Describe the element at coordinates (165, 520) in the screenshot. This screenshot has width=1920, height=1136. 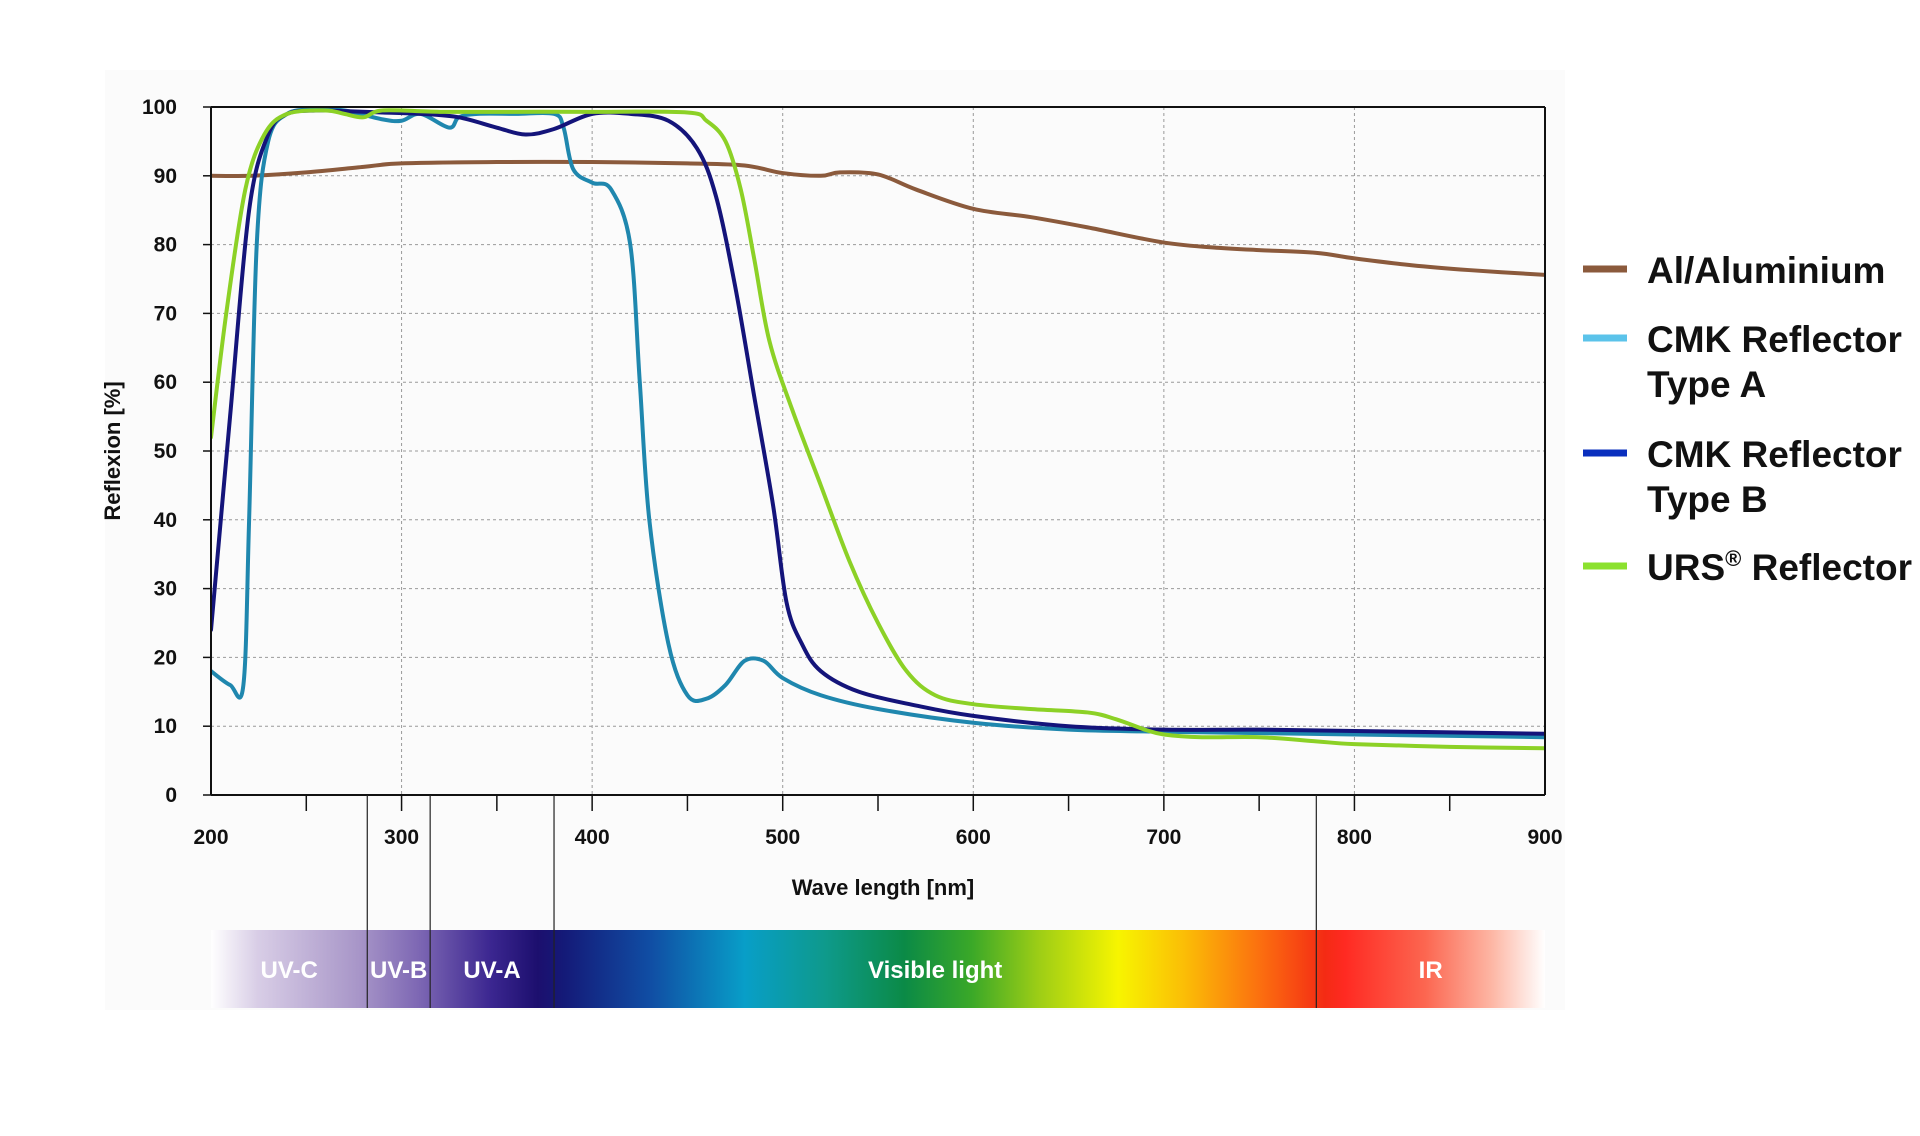
I see `y-tick-label: 40` at that location.